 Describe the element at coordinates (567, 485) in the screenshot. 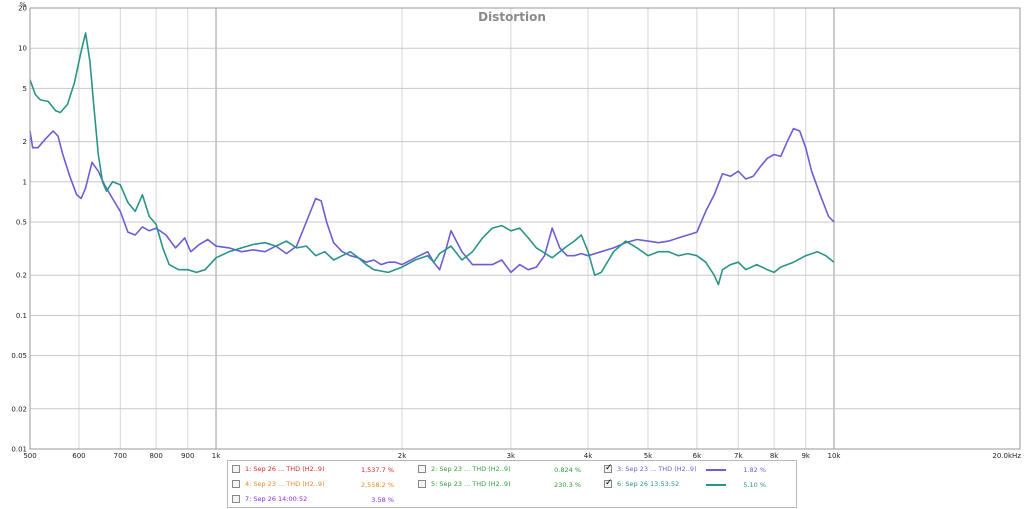

I see `legend-value-5: 230.3 %` at that location.